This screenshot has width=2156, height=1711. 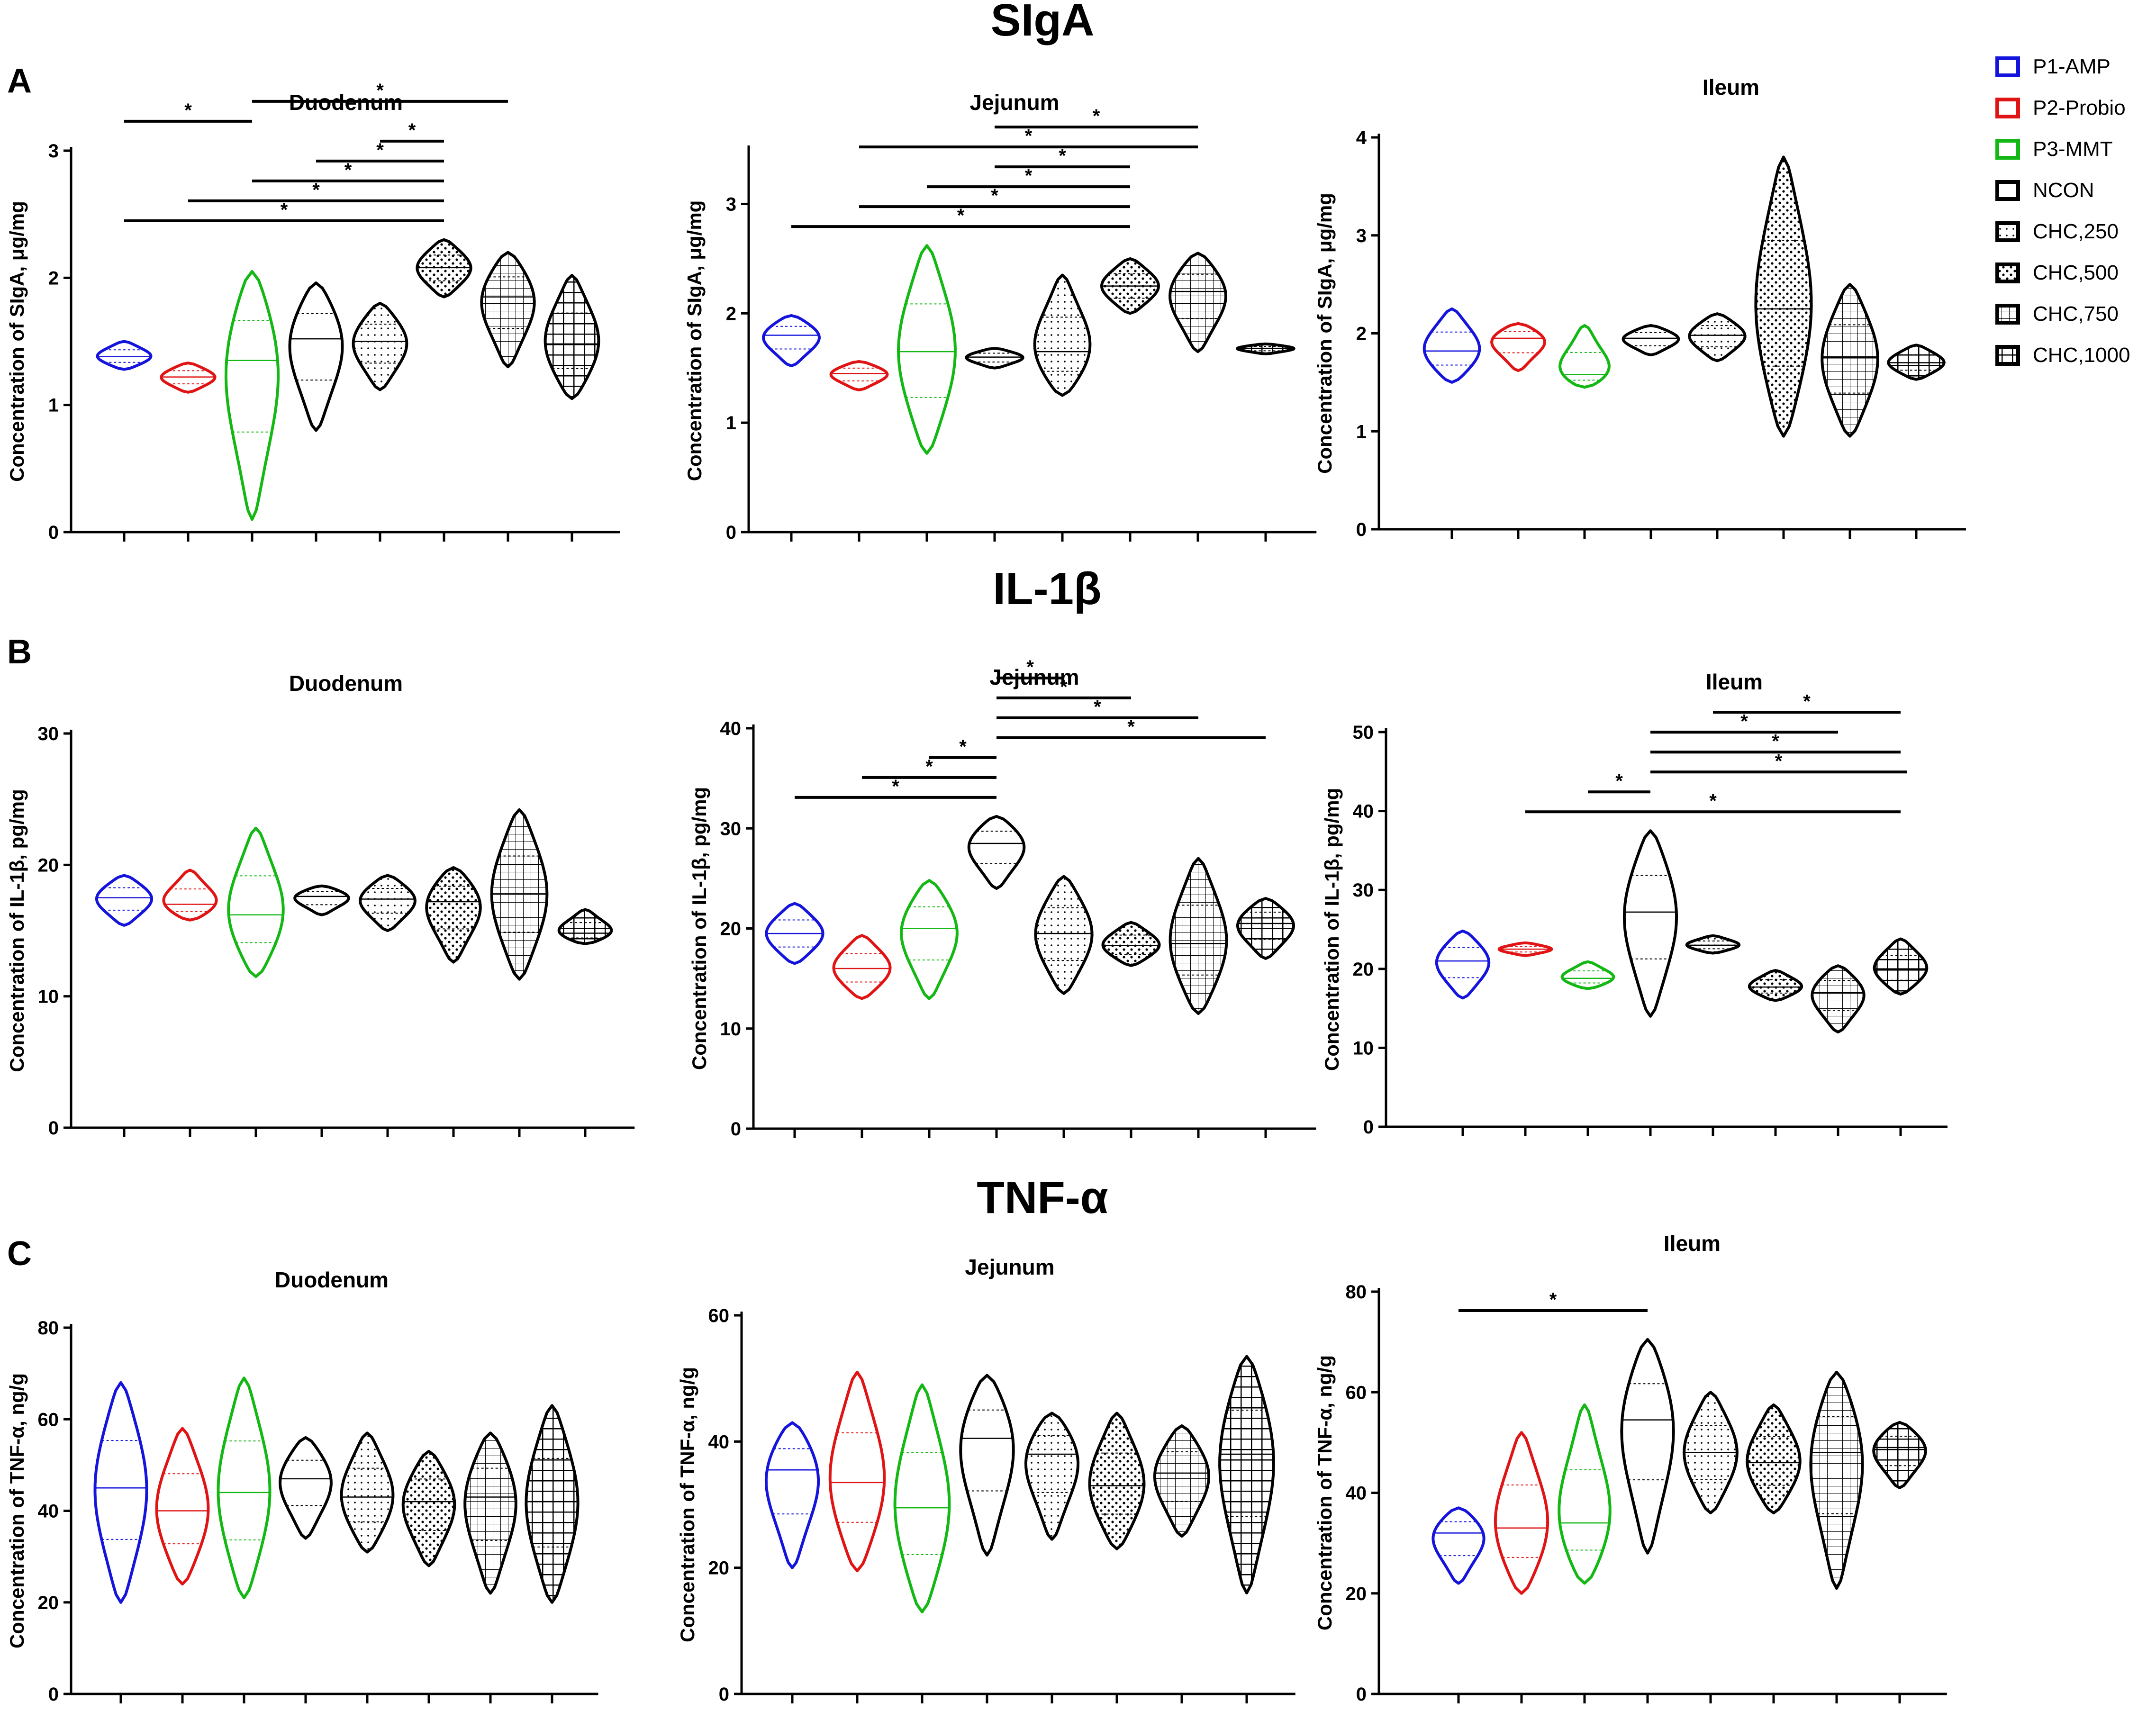 What do you see at coordinates (48, 1603) in the screenshot?
I see `y-tick-label: 20` at bounding box center [48, 1603].